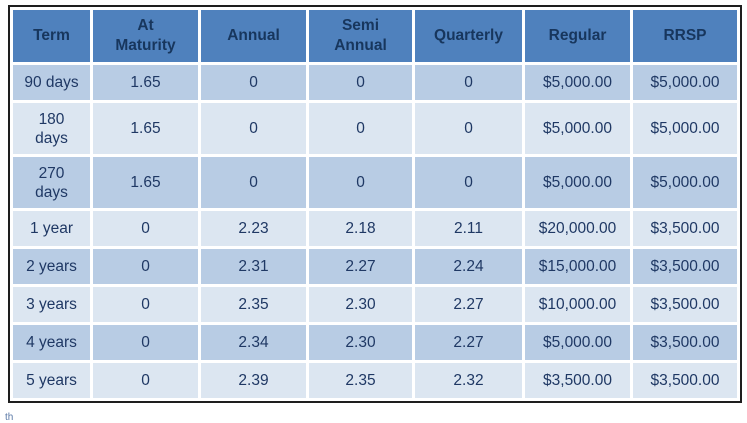 Image resolution: width=747 pixels, height=423 pixels. I want to click on cell-regular: $3,500.00, so click(577, 380).